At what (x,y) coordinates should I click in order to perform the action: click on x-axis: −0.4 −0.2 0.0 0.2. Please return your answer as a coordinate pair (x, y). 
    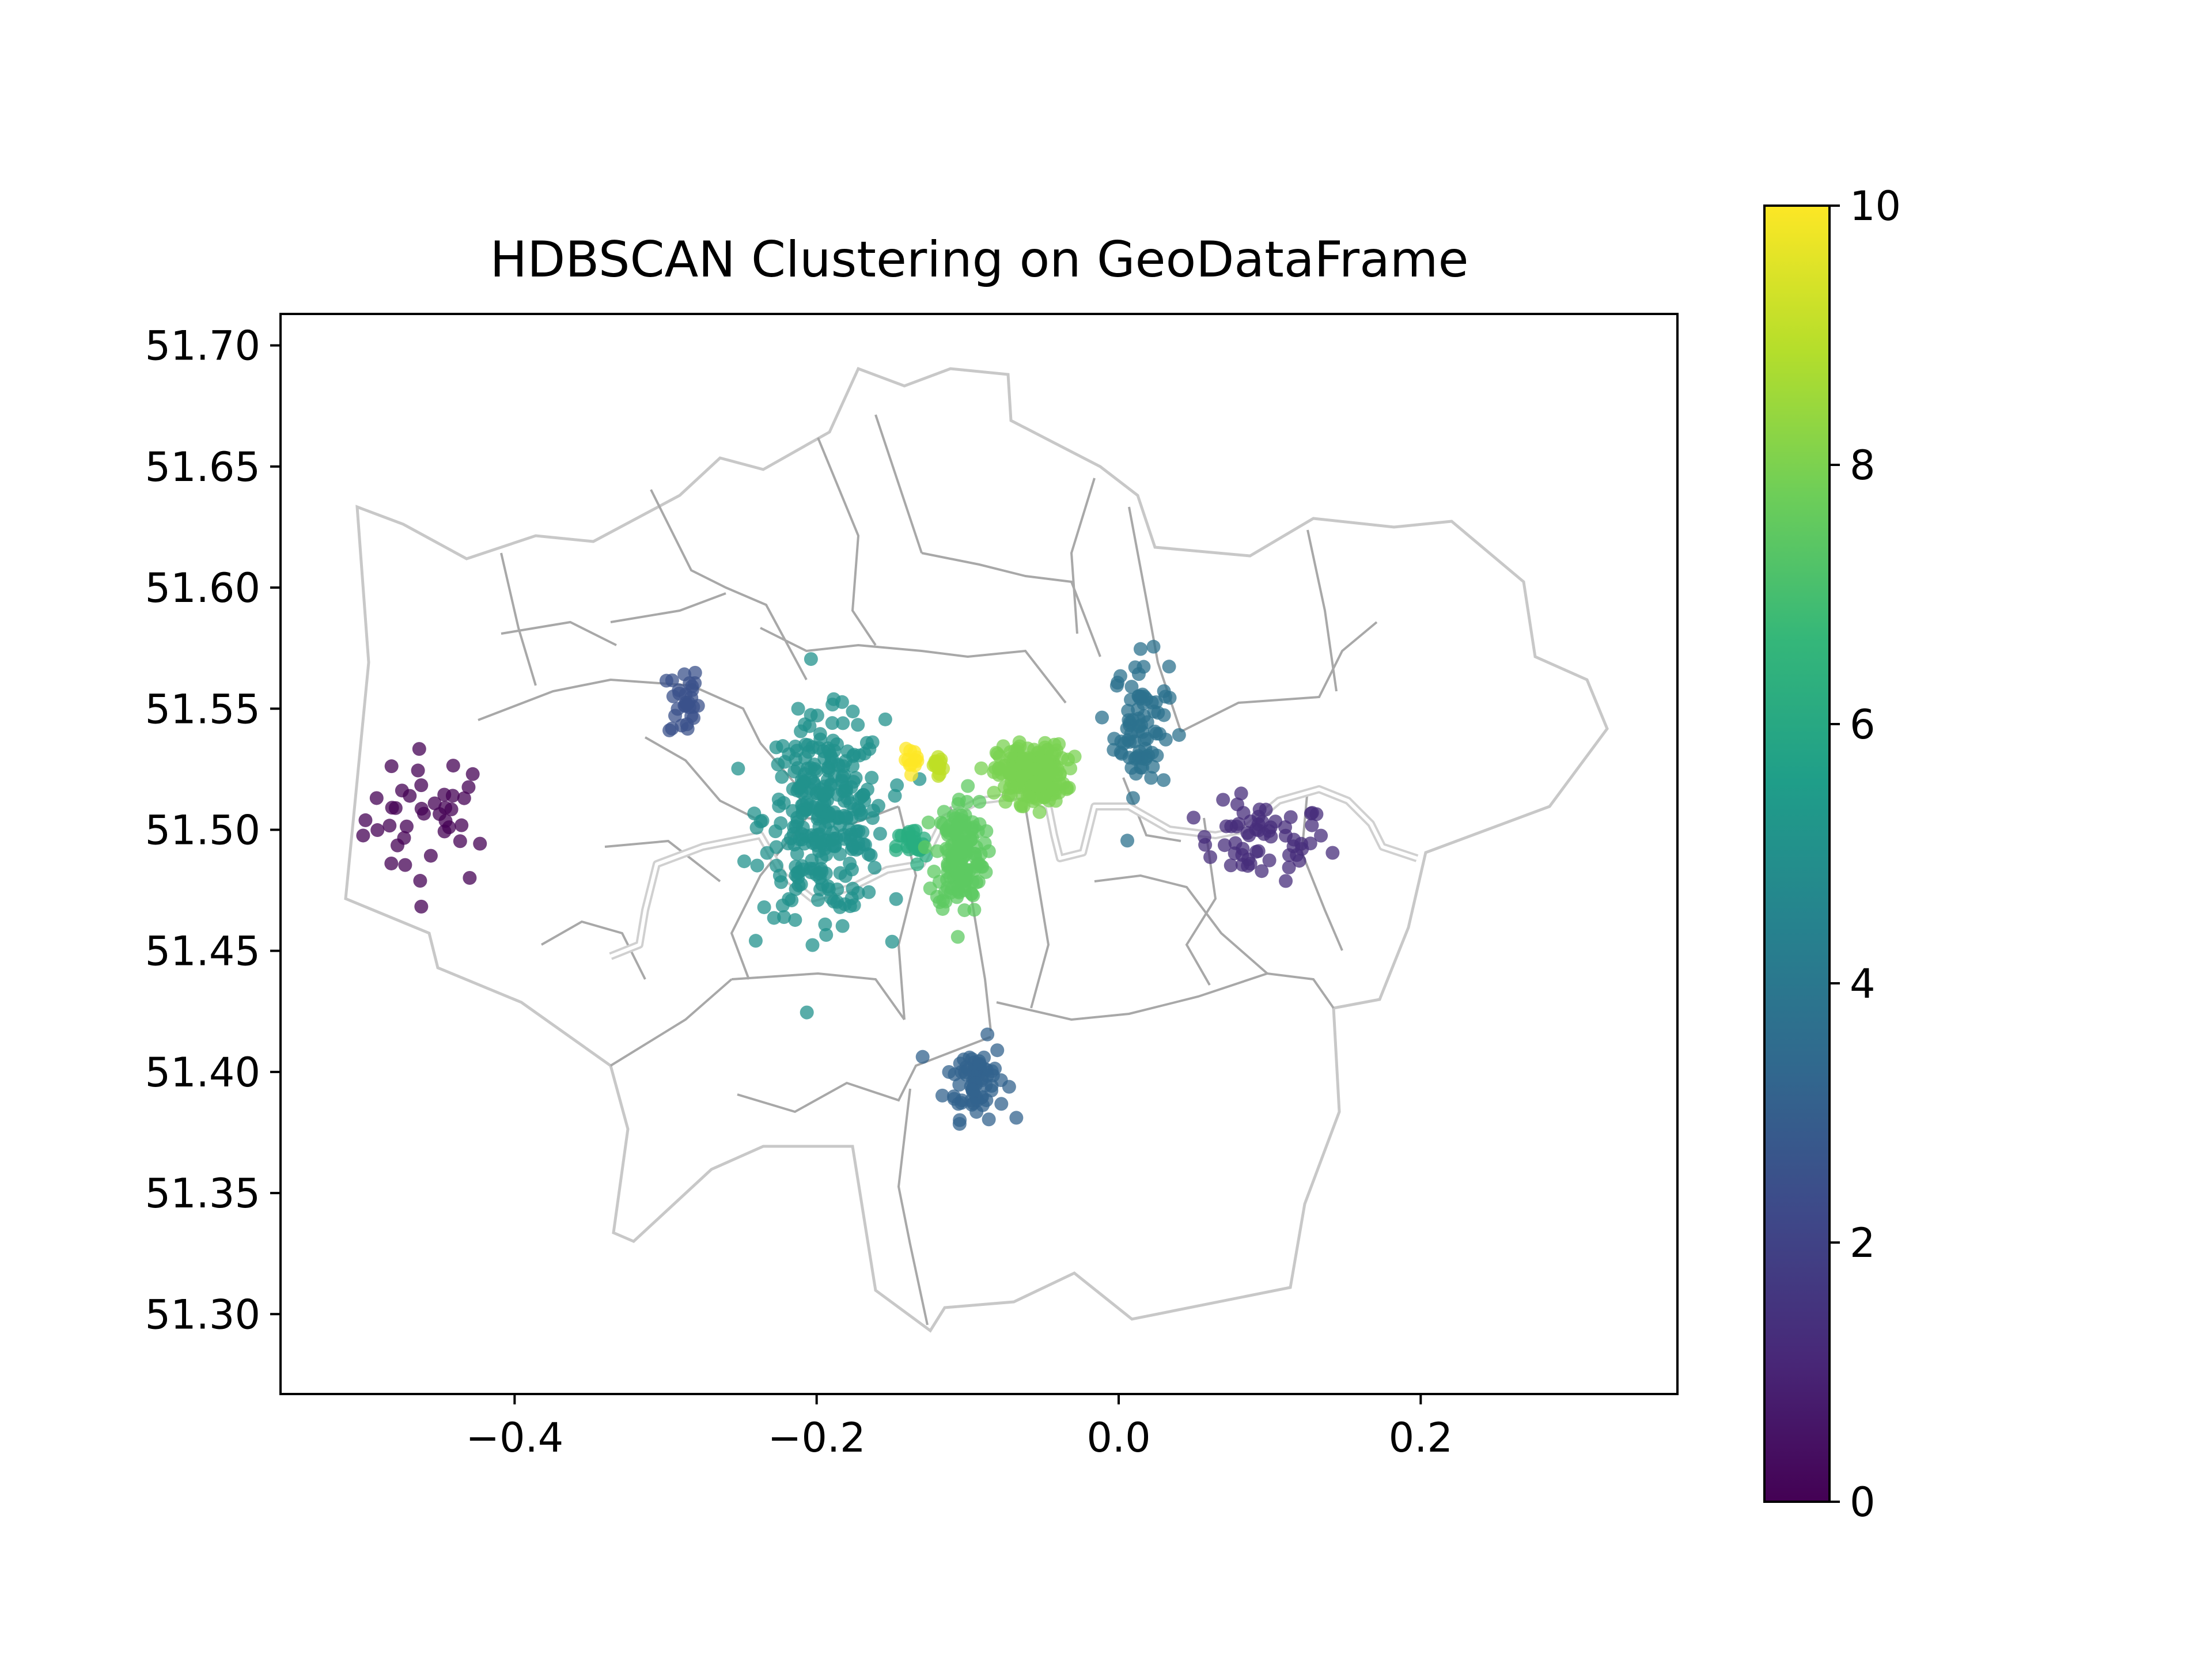
    Looking at the image, I should click on (959, 1427).